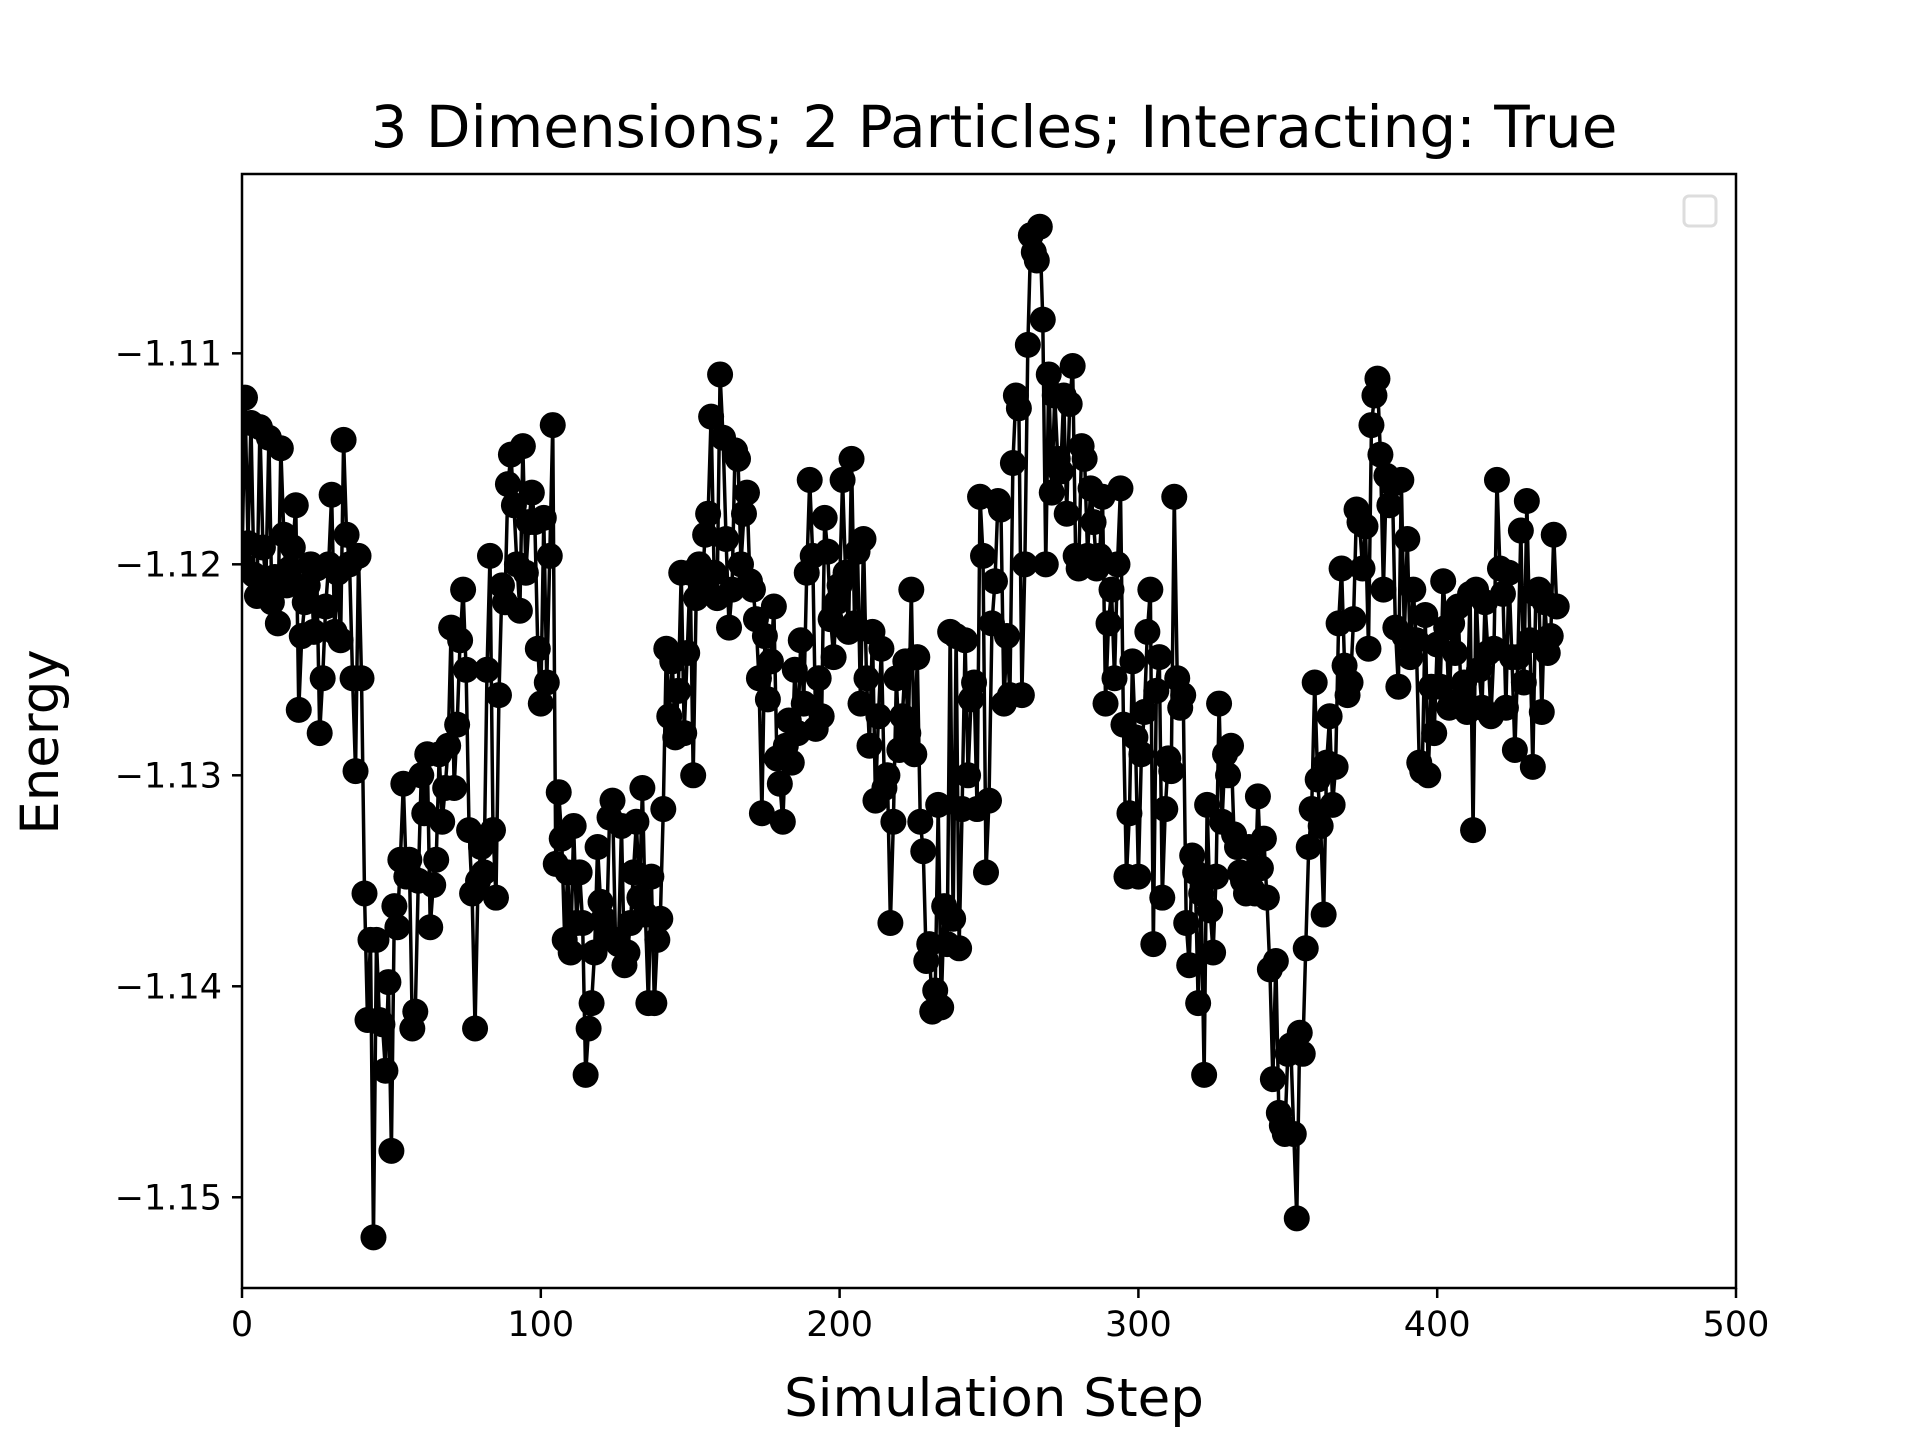 Image resolution: width=1920 pixels, height=1440 pixels. I want to click on y-tick-label: −1.14, so click(168, 987).